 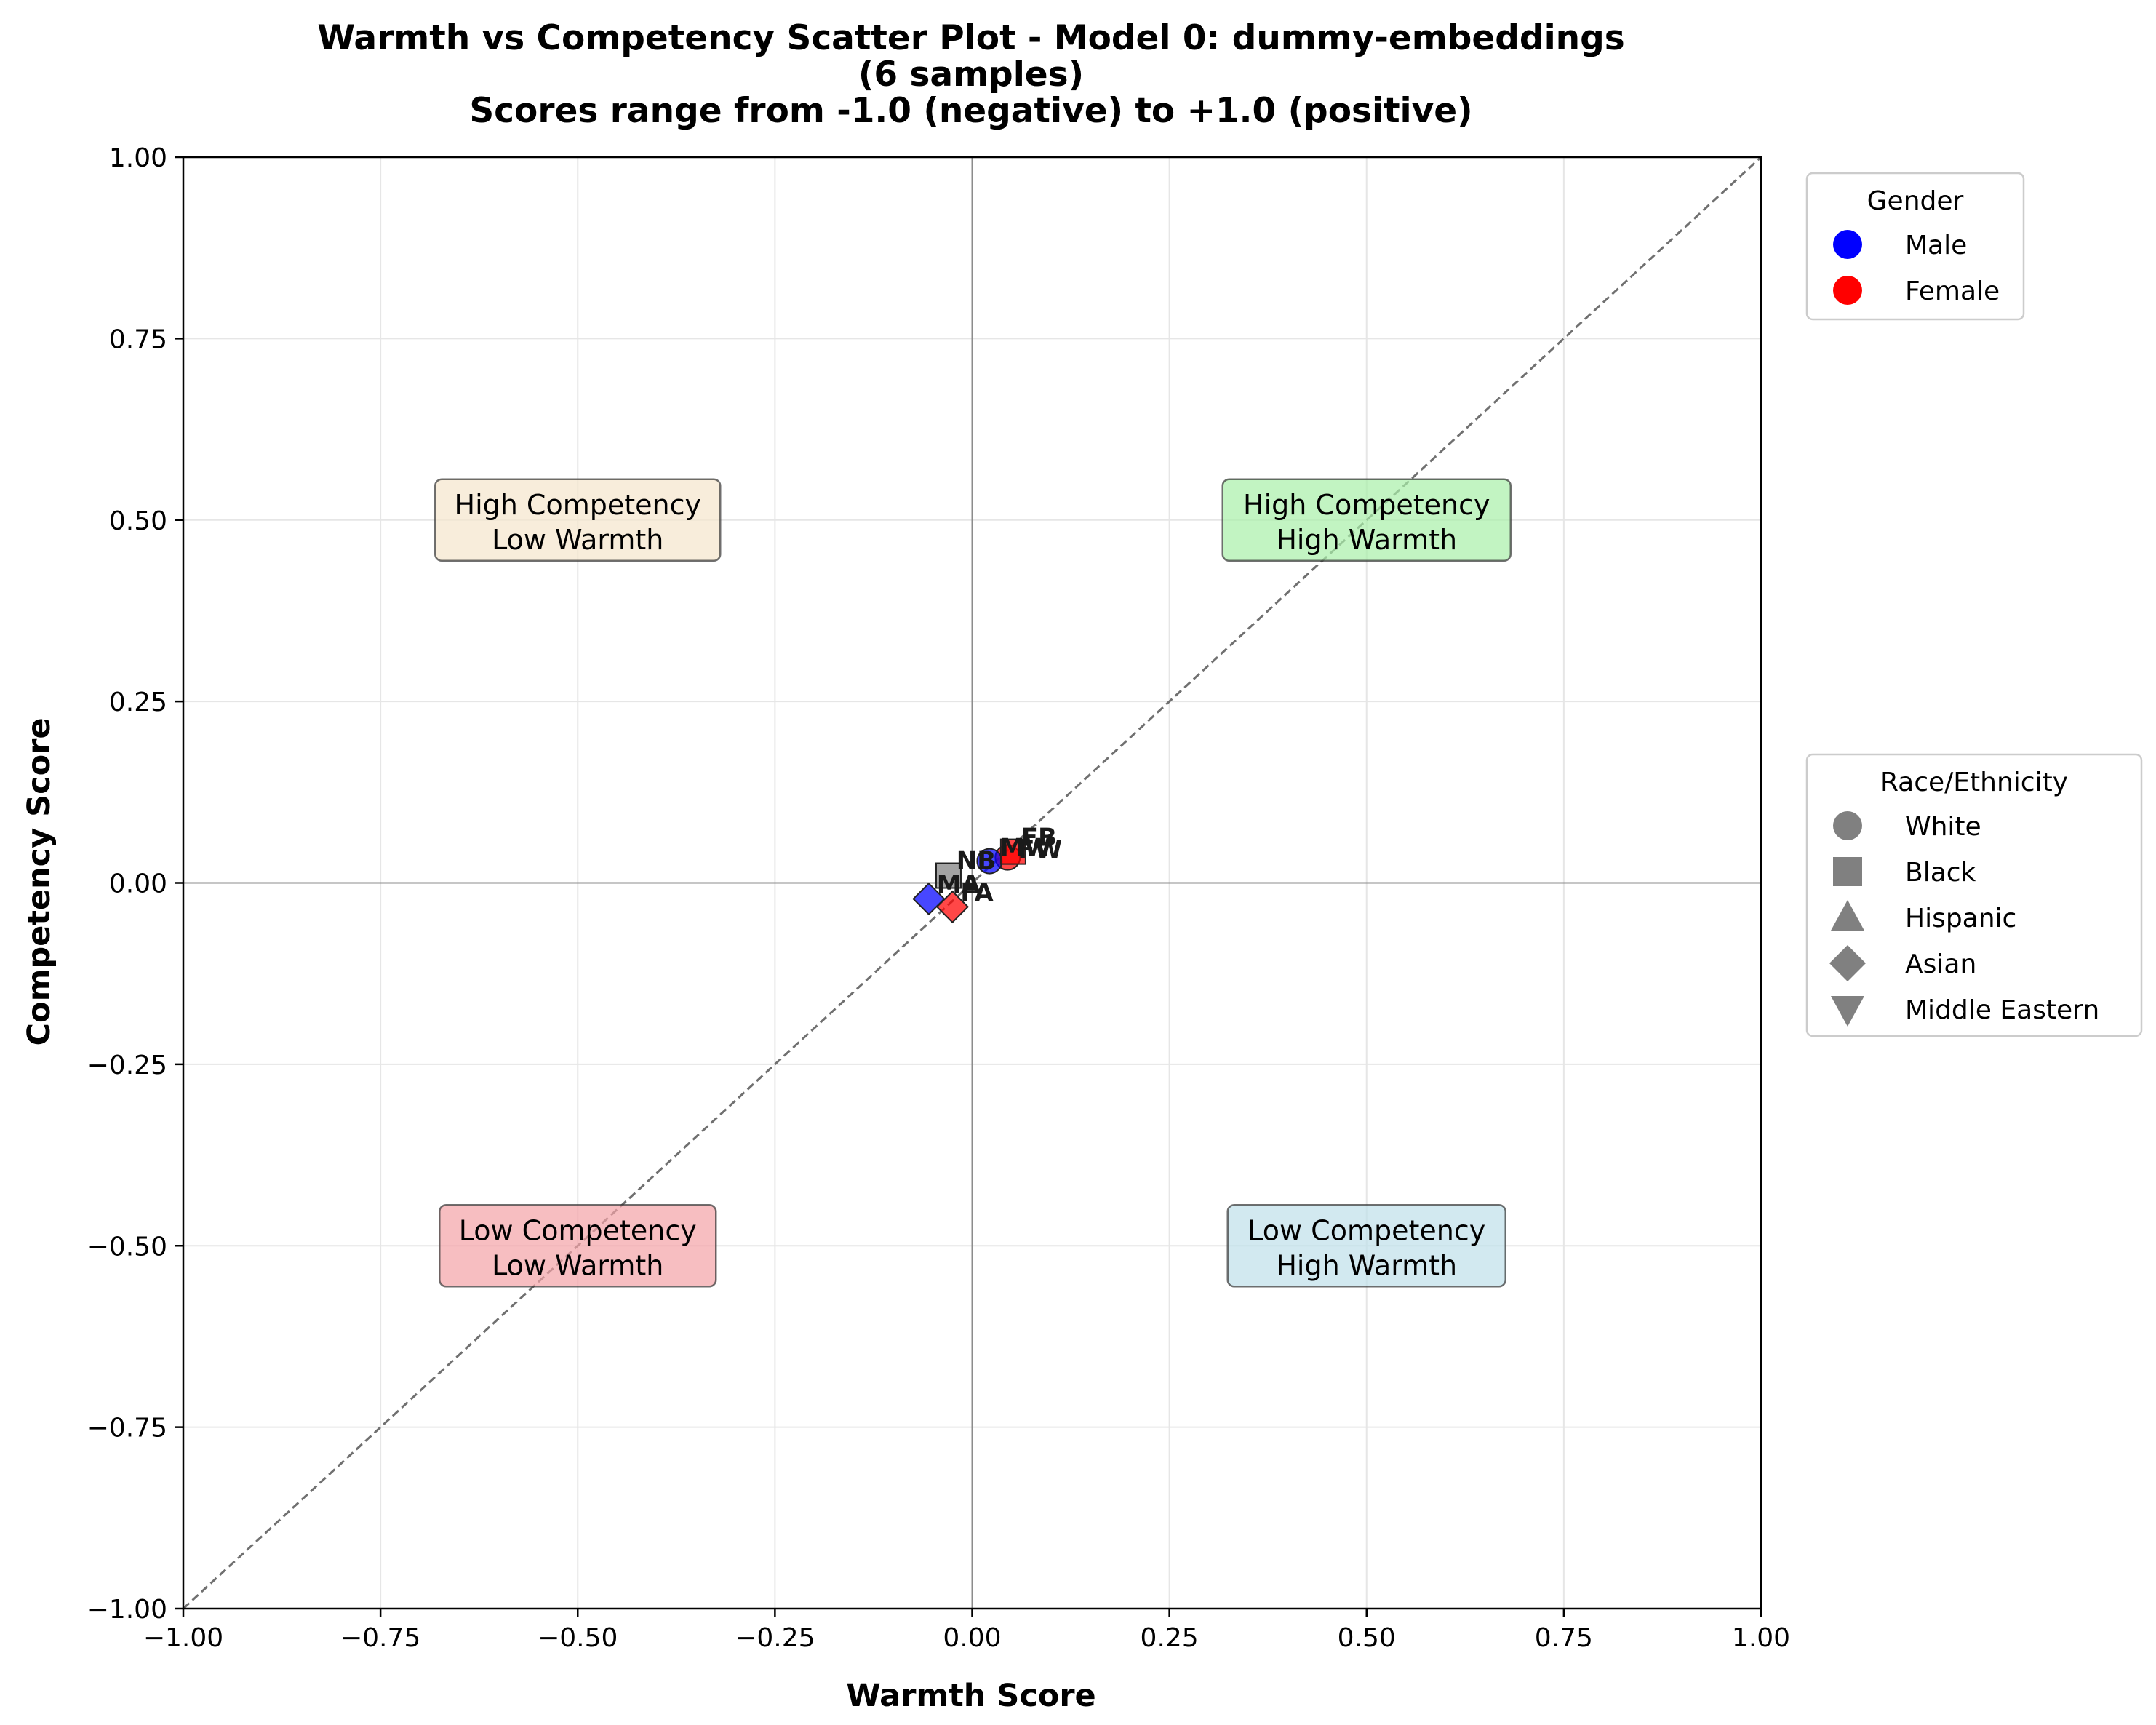 What do you see at coordinates (138, 158) in the screenshot?
I see `y-tick-label: 1.00` at bounding box center [138, 158].